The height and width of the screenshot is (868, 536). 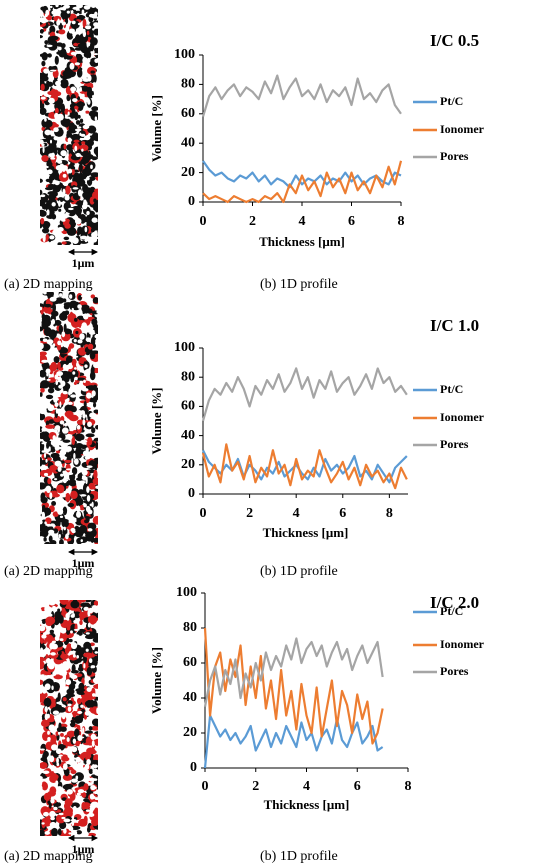 What do you see at coordinates (203, 513) in the screenshot?
I see `x-tick-label: 0` at bounding box center [203, 513].